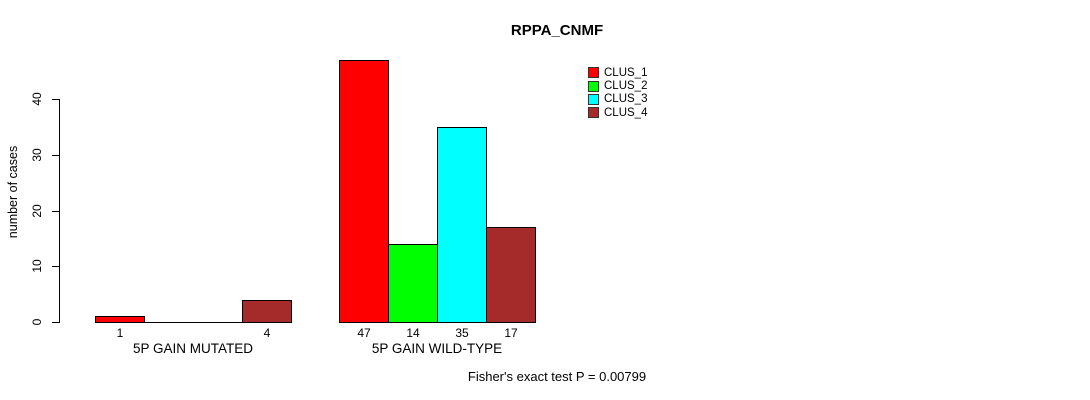 The height and width of the screenshot is (400, 1090). Describe the element at coordinates (13, 192) in the screenshot. I see `y-axis-label: number of cases` at that location.